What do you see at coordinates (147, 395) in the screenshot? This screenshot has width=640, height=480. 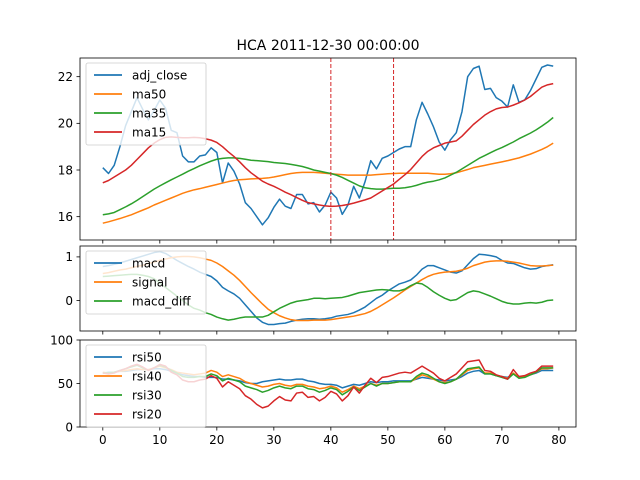 I see `rsi-legend-label-rsi30: rsi30` at bounding box center [147, 395].